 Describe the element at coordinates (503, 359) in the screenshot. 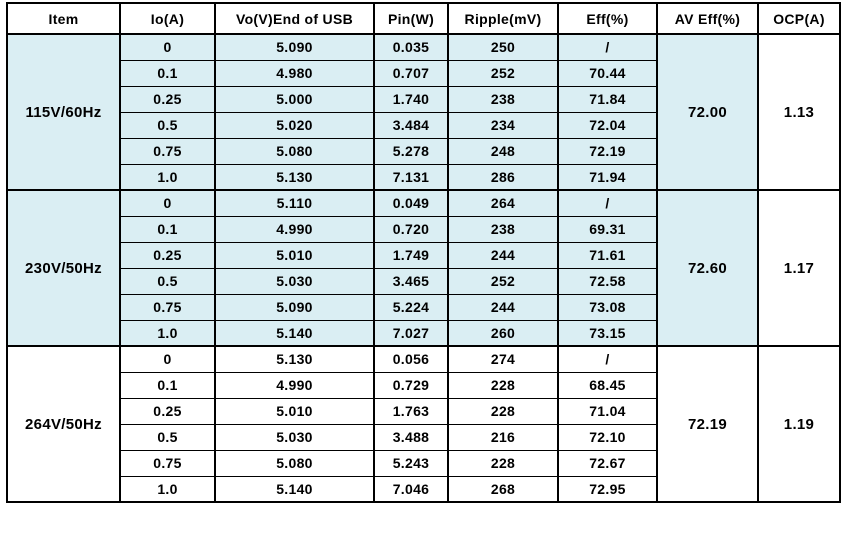

I see `cell-ripple: 274` at that location.